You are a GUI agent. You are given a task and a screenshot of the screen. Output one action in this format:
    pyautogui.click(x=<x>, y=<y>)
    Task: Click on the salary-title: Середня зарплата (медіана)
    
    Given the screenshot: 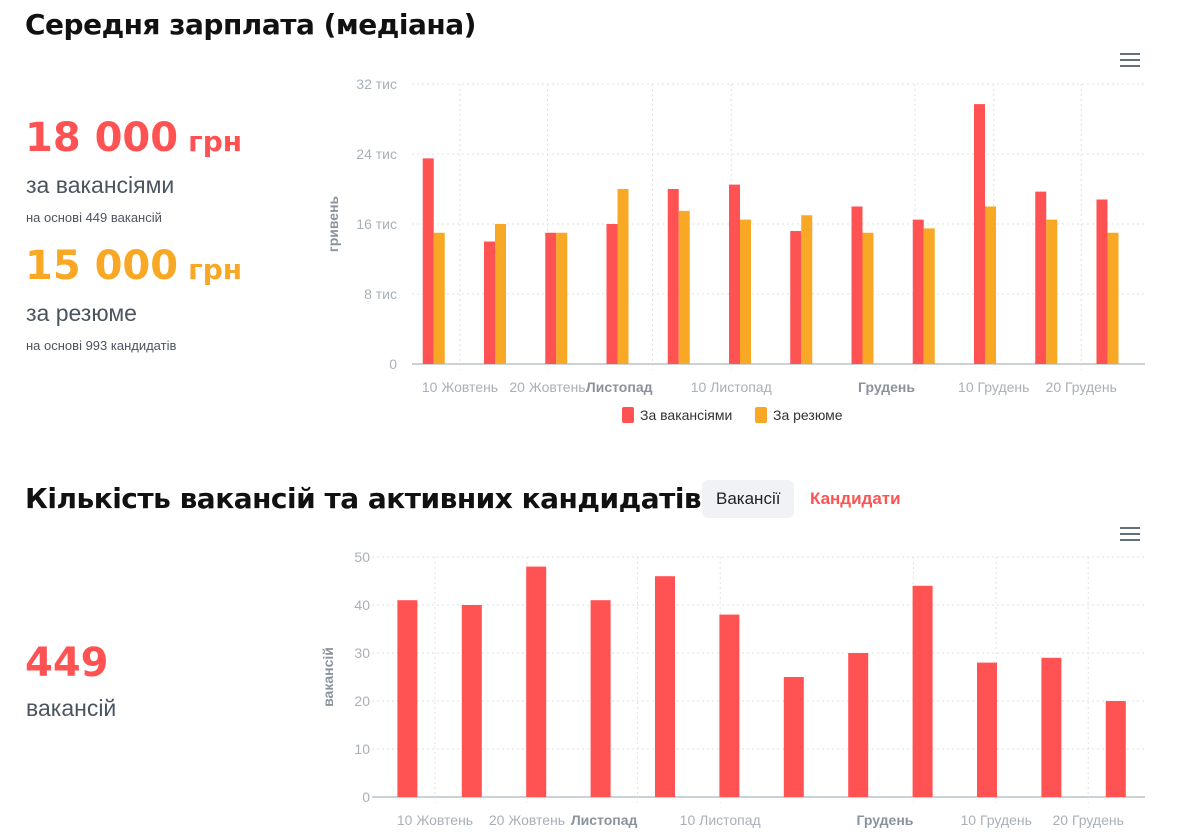 What is the action you would take?
    pyautogui.click(x=250, y=24)
    